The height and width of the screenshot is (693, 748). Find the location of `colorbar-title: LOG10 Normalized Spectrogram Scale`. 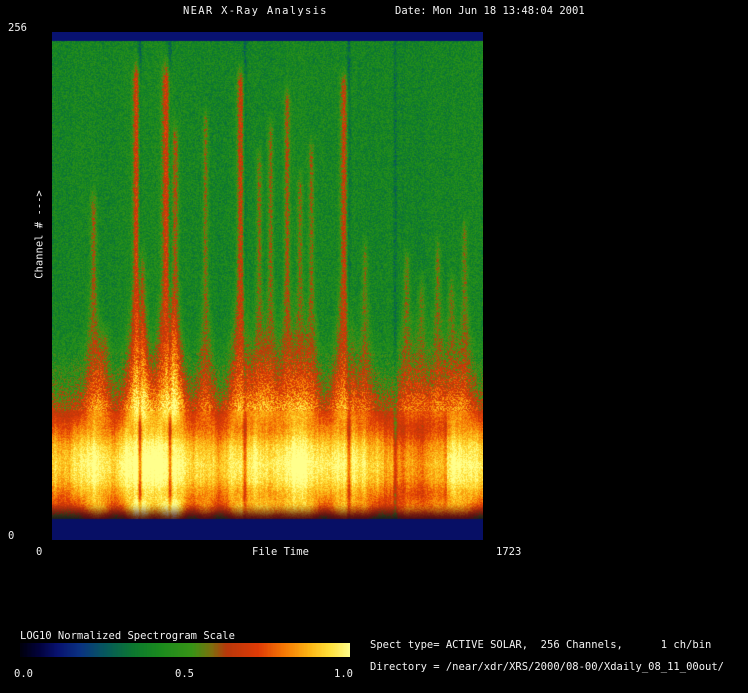

colorbar-title: LOG10 Normalized Spectrogram Scale is located at coordinates (127, 636).